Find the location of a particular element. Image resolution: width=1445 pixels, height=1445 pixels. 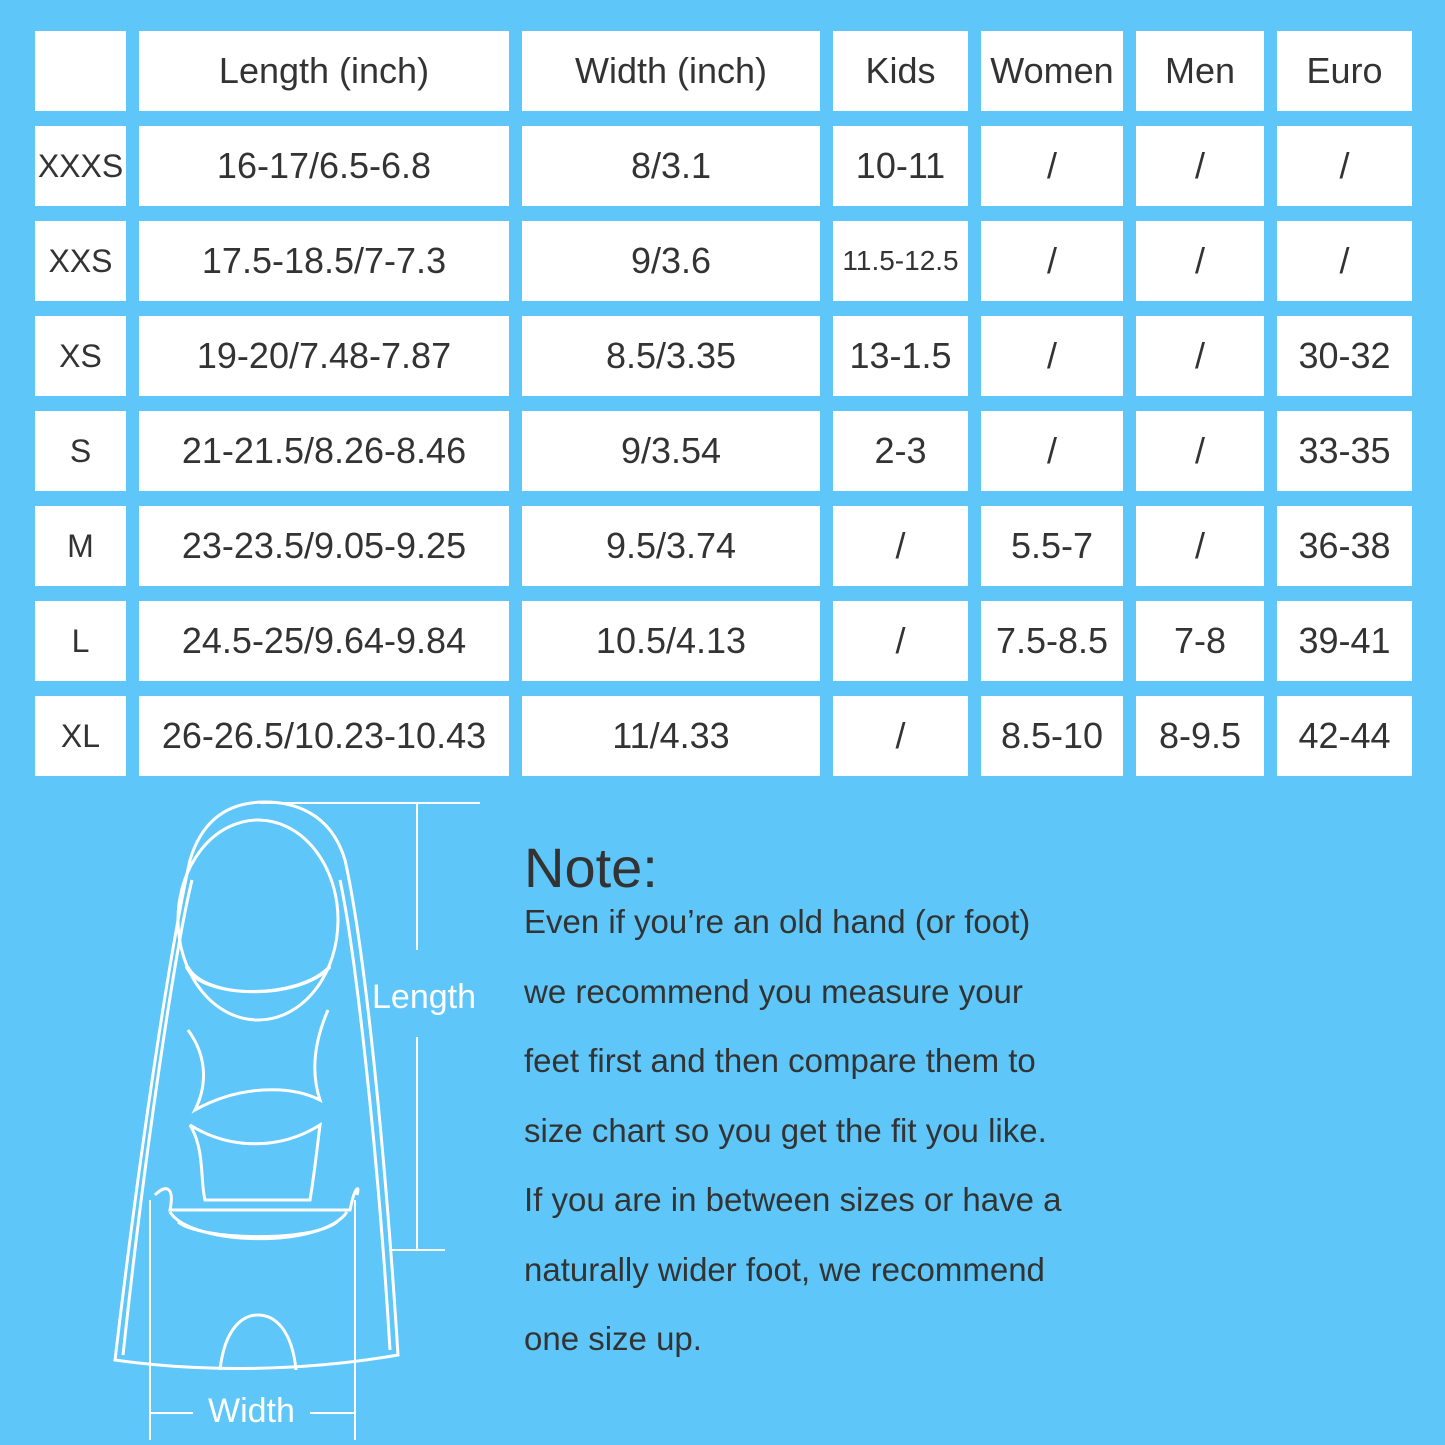

table-cell: 10.5/4.13 is located at coordinates (671, 641).